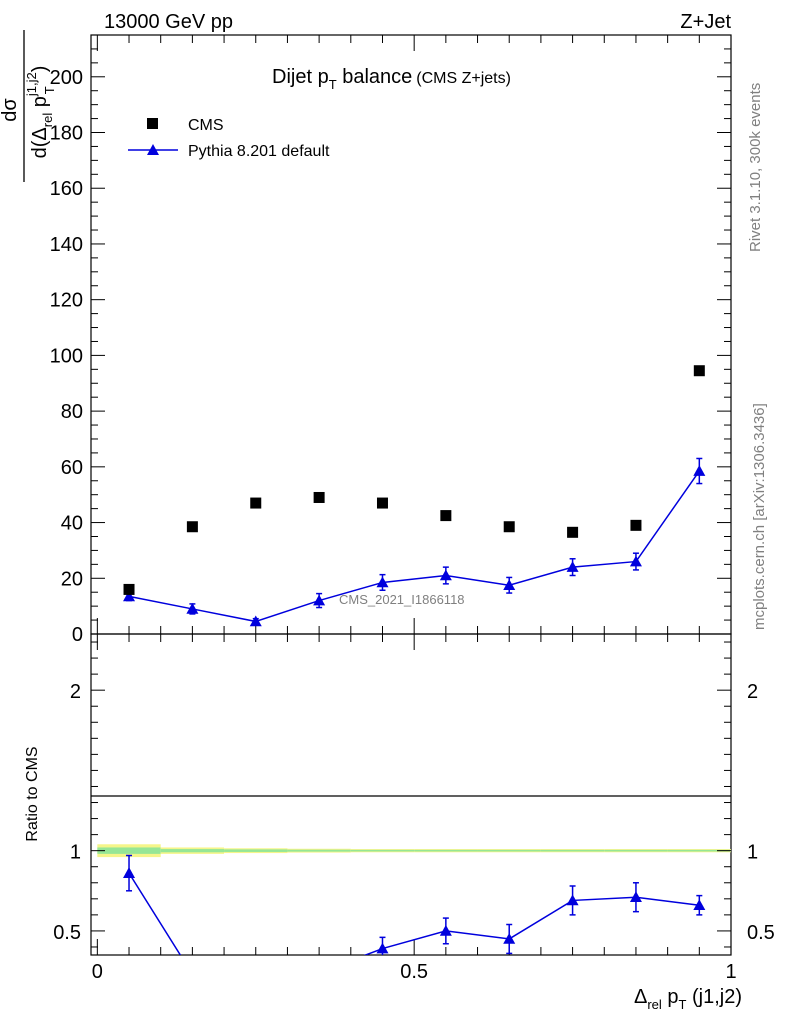 Image resolution: width=786 pixels, height=1024 pixels. I want to click on main-y-tick-label: 40, so click(72, 524).